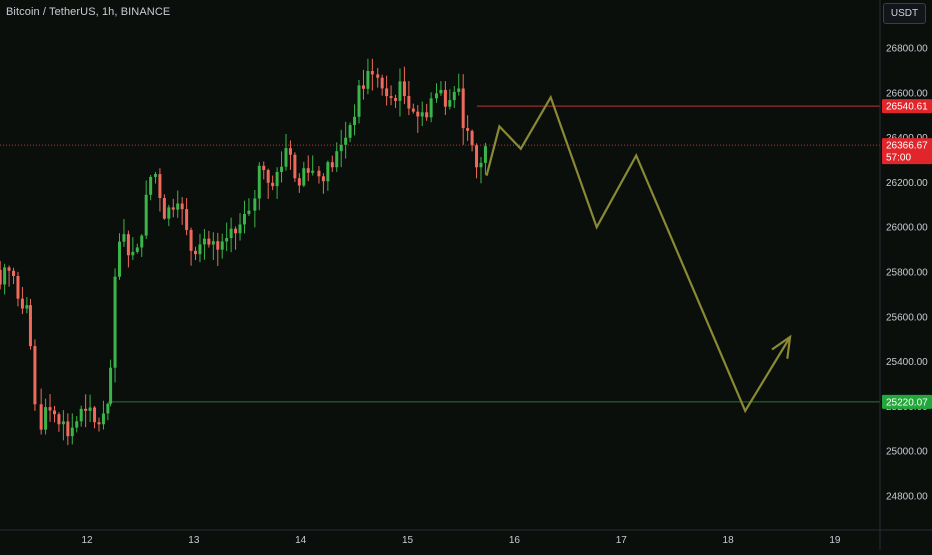 This screenshot has width=932, height=555. I want to click on price-tick-label: 24800.00, so click(907, 497).